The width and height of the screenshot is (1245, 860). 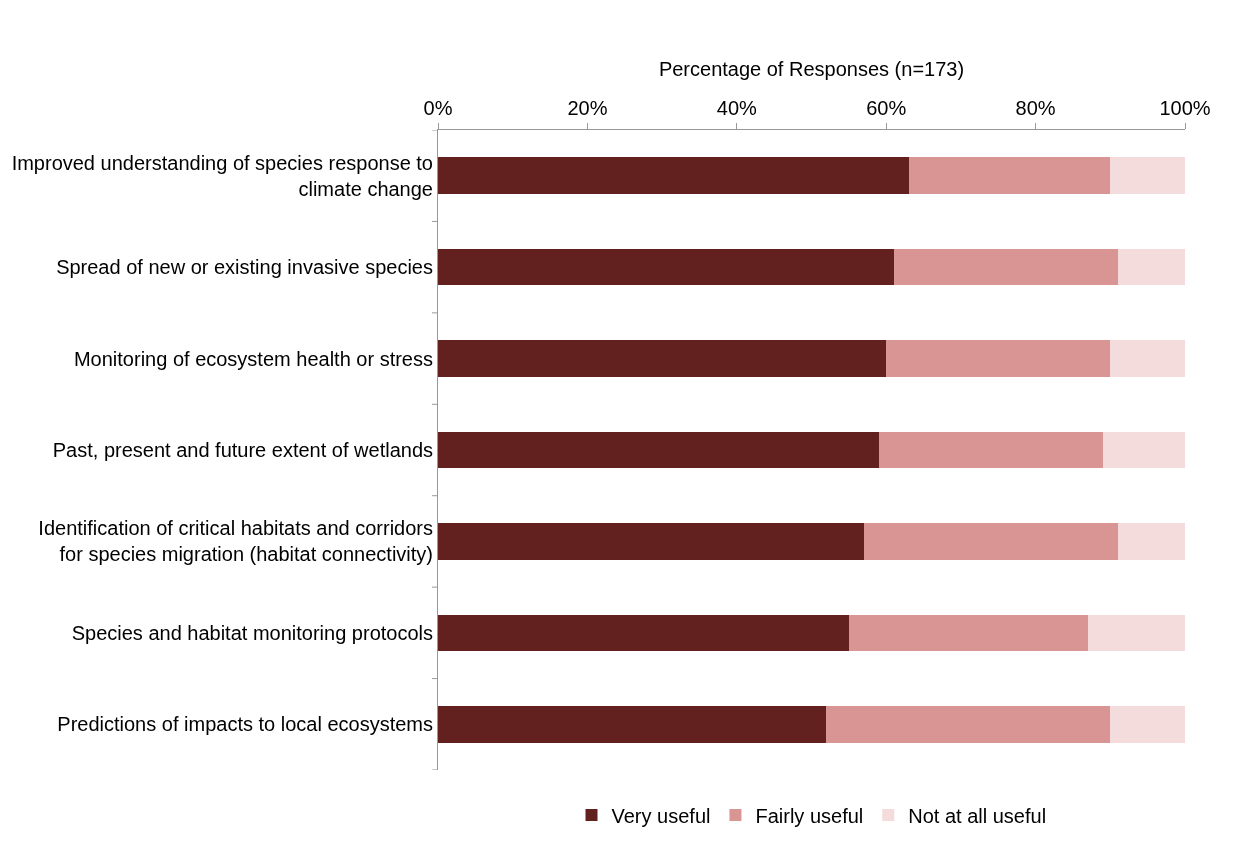 What do you see at coordinates (253, 358) in the screenshot?
I see `y-tick-label: Monitoring of ecosystem health or stress` at bounding box center [253, 358].